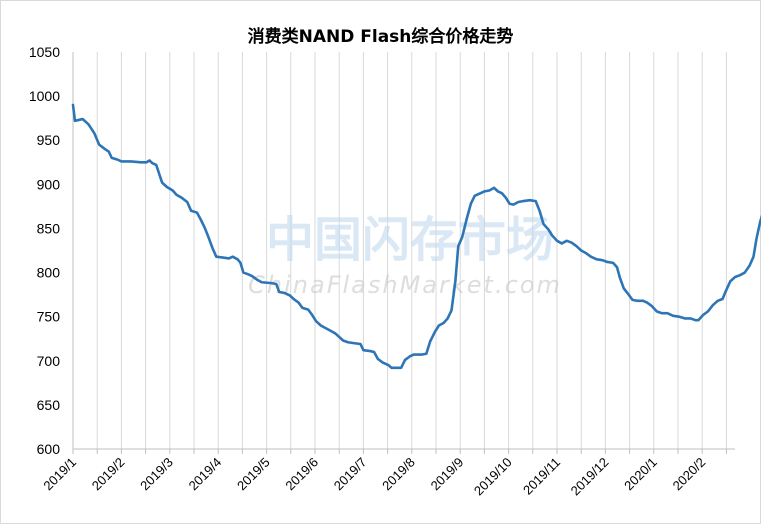 This screenshot has width=761, height=524. What do you see at coordinates (253, 474) in the screenshot?
I see `x-tick-label-2019-5: 2019/5` at bounding box center [253, 474].